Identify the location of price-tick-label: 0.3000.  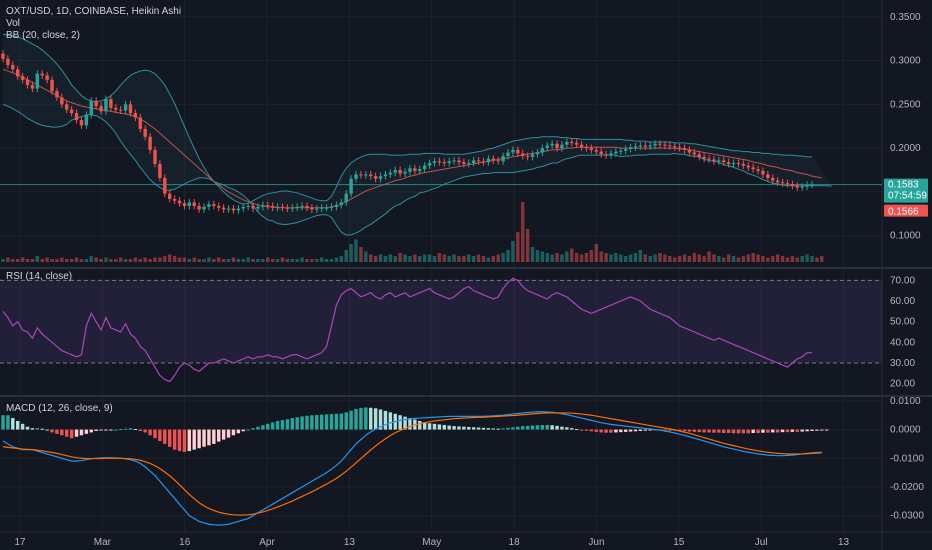
(905, 61).